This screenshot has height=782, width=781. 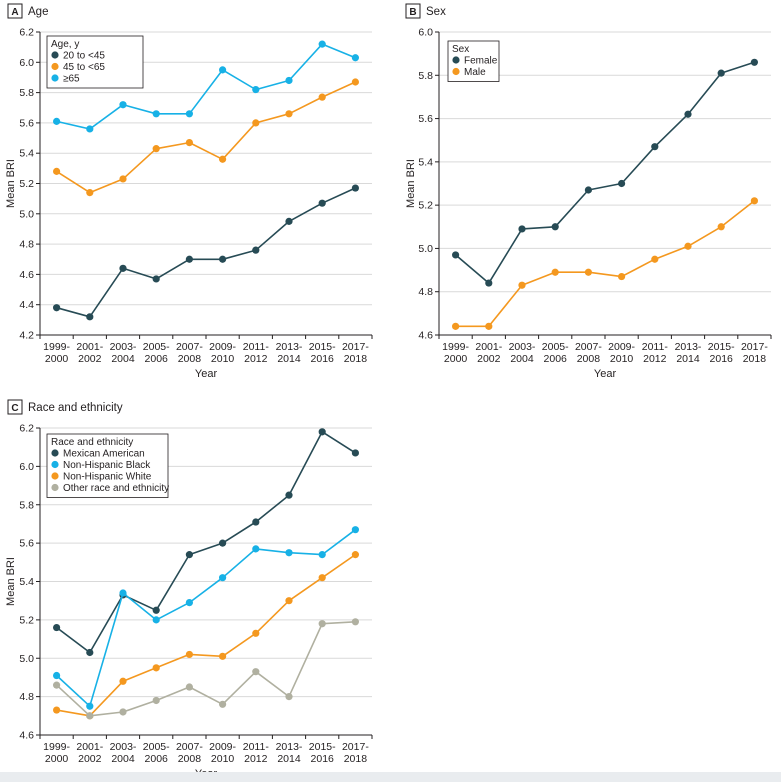 What do you see at coordinates (84, 67) in the screenshot?
I see `panel-a-legend-label: 45 to <65` at bounding box center [84, 67].